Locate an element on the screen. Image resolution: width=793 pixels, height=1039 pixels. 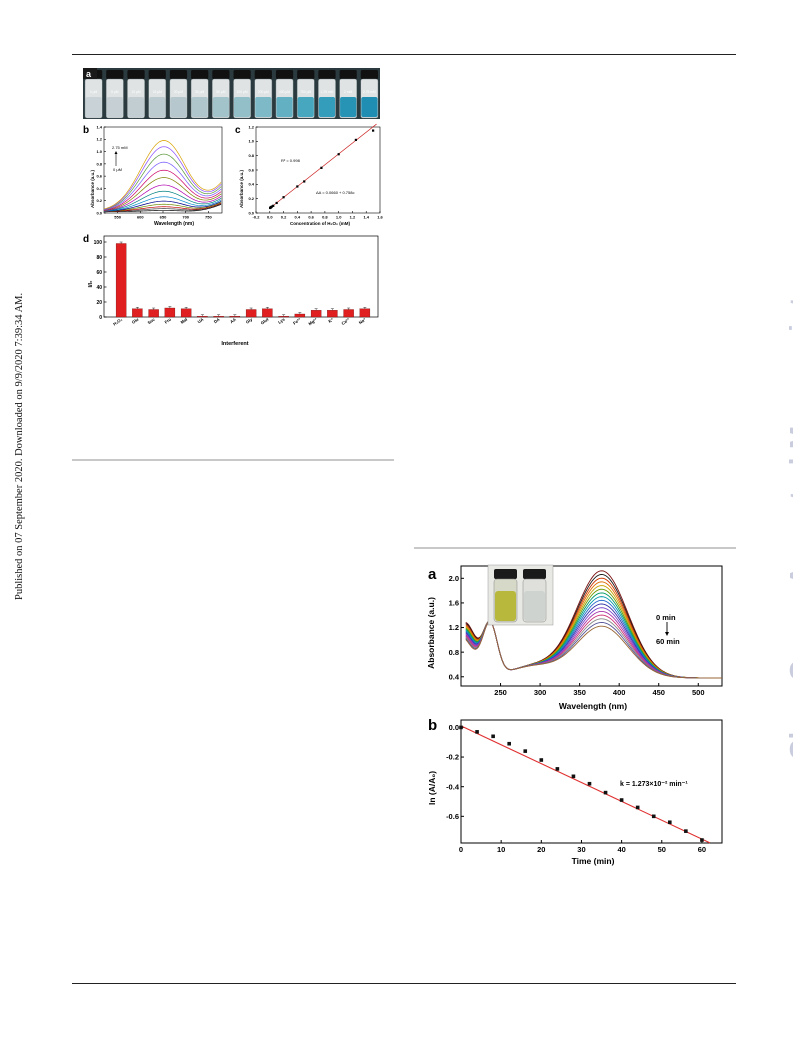
vial-label: 400 μM is located at coordinates (284, 92).